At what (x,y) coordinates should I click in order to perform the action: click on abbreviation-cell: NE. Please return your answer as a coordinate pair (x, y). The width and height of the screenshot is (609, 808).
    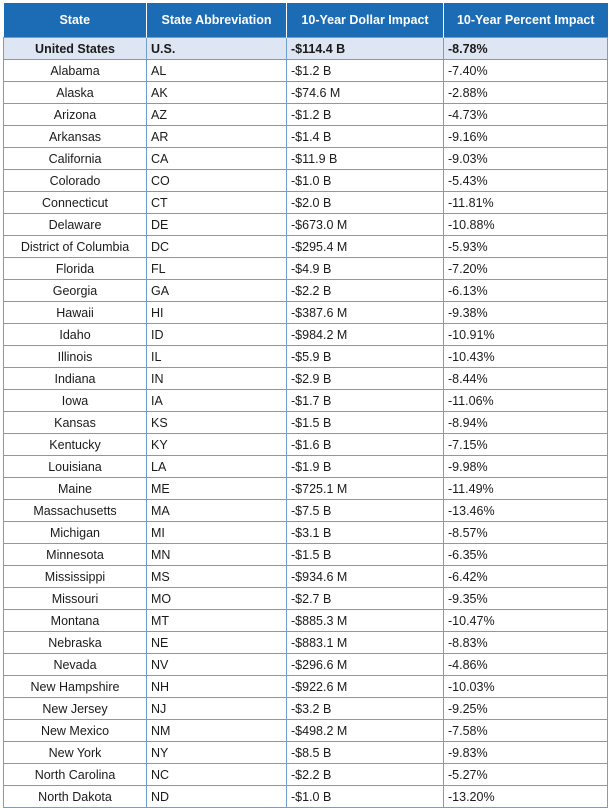
    Looking at the image, I should click on (216, 642).